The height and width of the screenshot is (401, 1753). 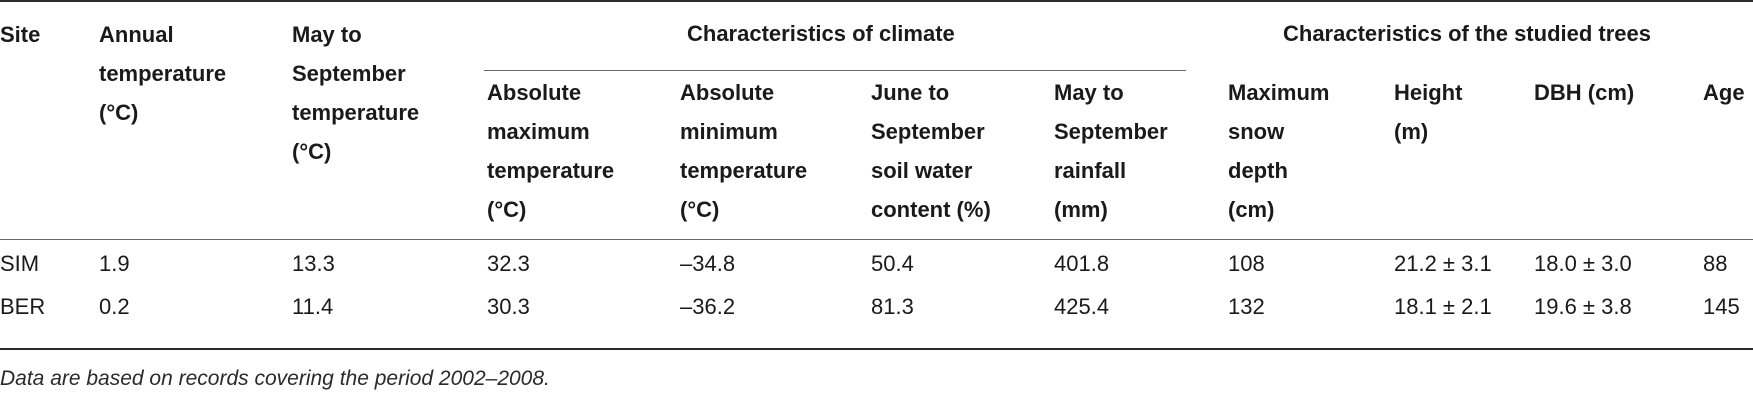 What do you see at coordinates (538, 131) in the screenshot?
I see `col-header-line: maximum` at bounding box center [538, 131].